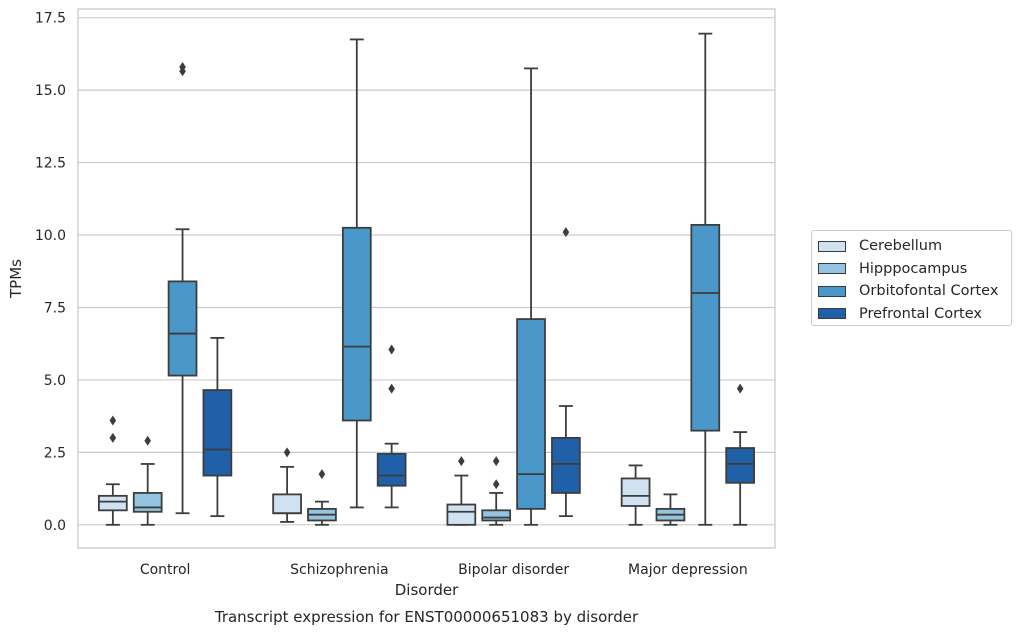  Describe the element at coordinates (50, 91) in the screenshot. I see `y-tick-label: 15.0` at that location.